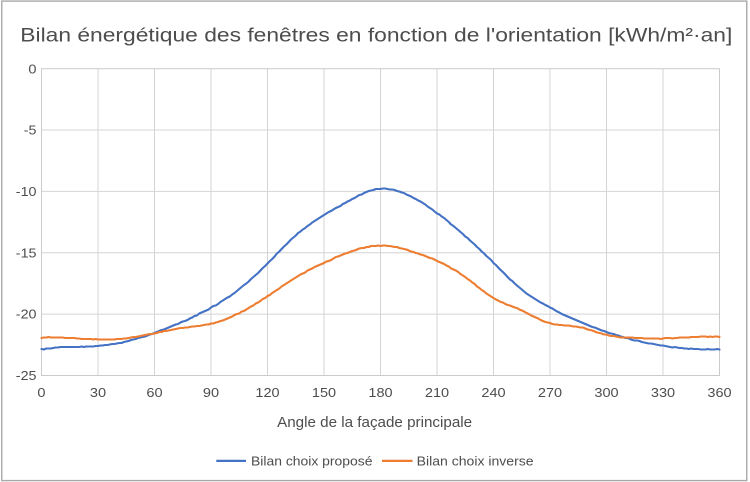  What do you see at coordinates (374, 423) in the screenshot?
I see `svg-text: Angle de la façade principale` at bounding box center [374, 423].